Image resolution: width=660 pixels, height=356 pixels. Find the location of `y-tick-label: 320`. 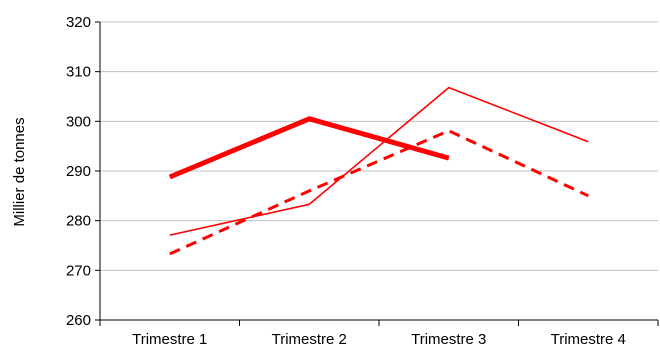

y-tick-label: 320 is located at coordinates (78, 22).